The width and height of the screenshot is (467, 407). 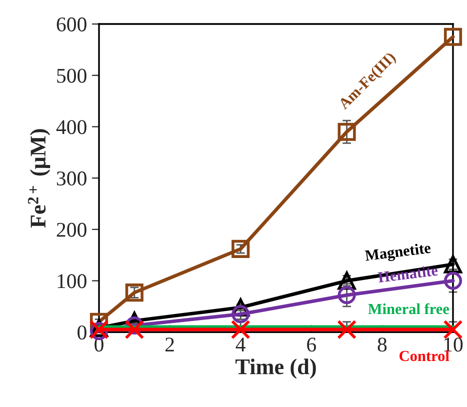 What do you see at coordinates (71, 127) in the screenshot?
I see `y-tick-label: 400` at bounding box center [71, 127].